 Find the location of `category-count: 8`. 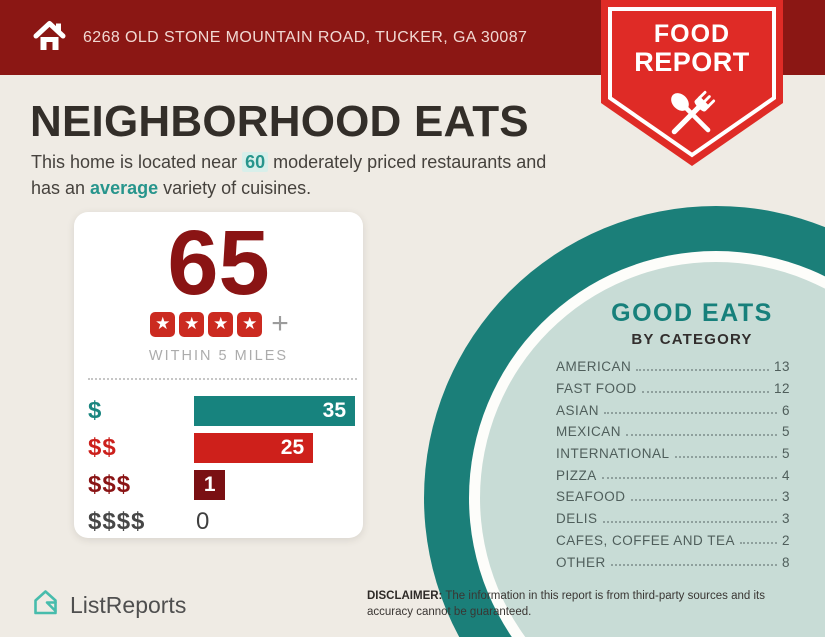

category-count: 8 is located at coordinates (785, 562).